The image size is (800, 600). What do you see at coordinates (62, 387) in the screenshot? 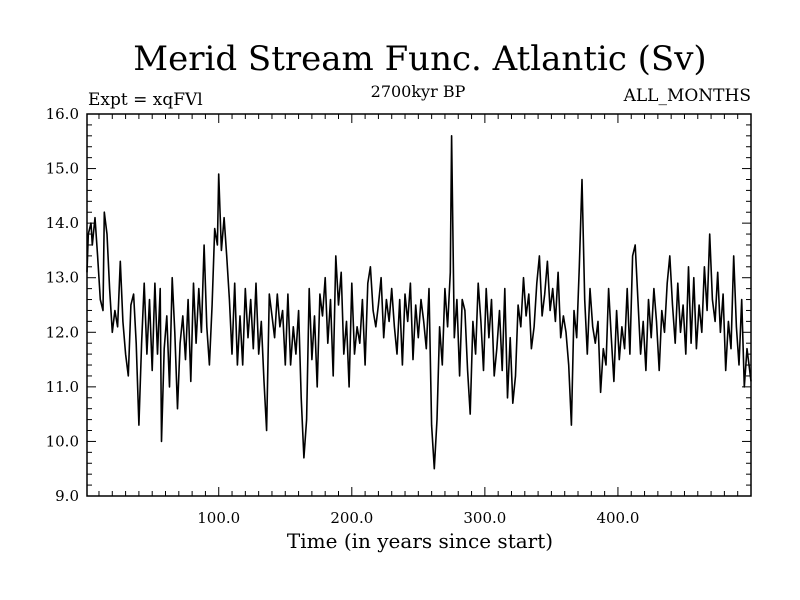
I see `y-tick-label: 11.0` at bounding box center [62, 387].